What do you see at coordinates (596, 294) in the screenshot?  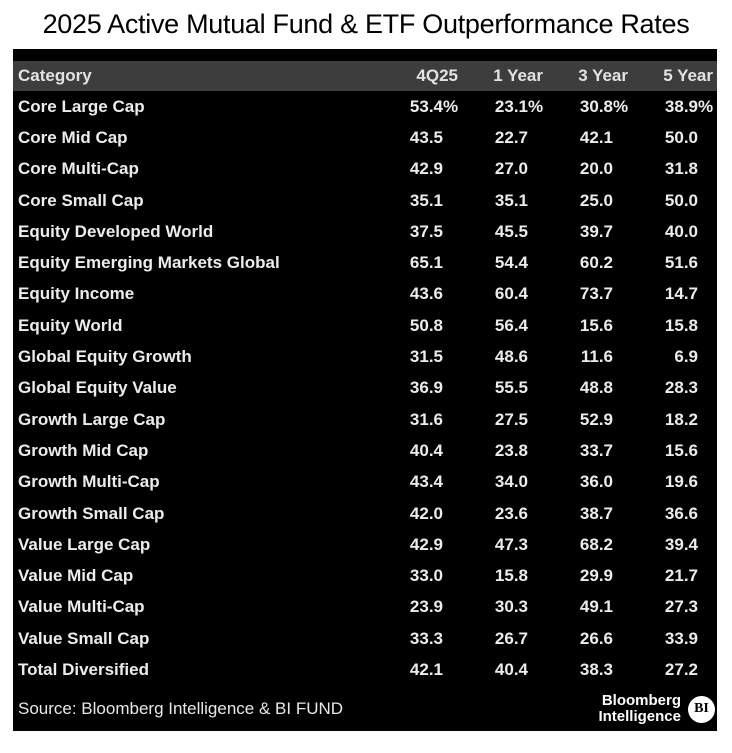 I see `value-cell: 73.7` at bounding box center [596, 294].